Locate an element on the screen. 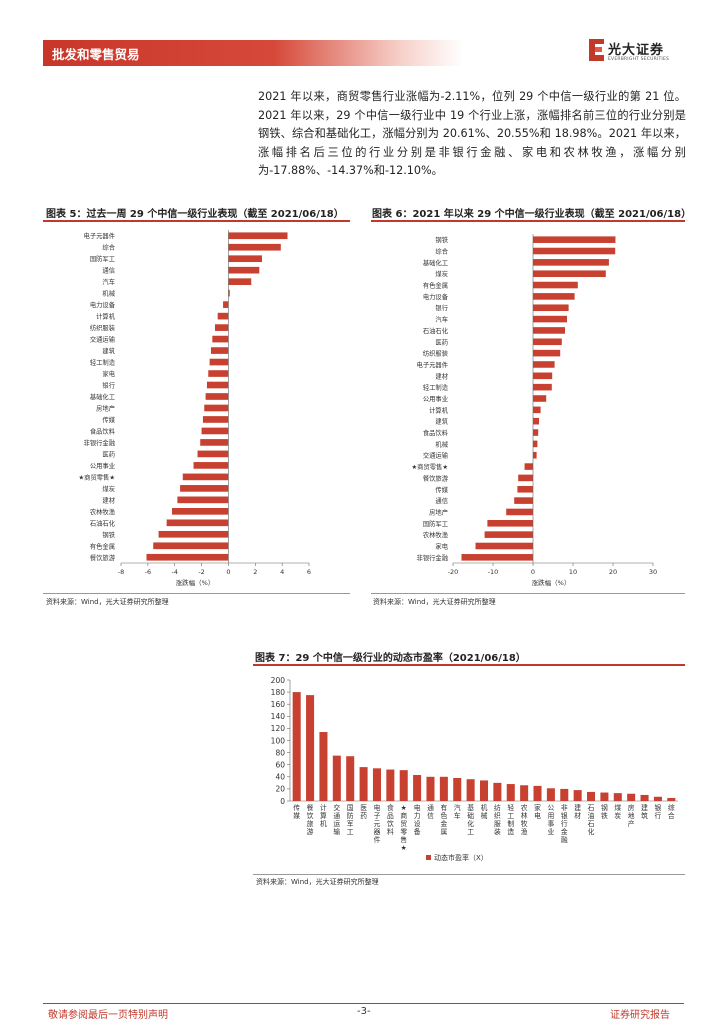  y-tick-label: 140 is located at coordinates (278, 716).